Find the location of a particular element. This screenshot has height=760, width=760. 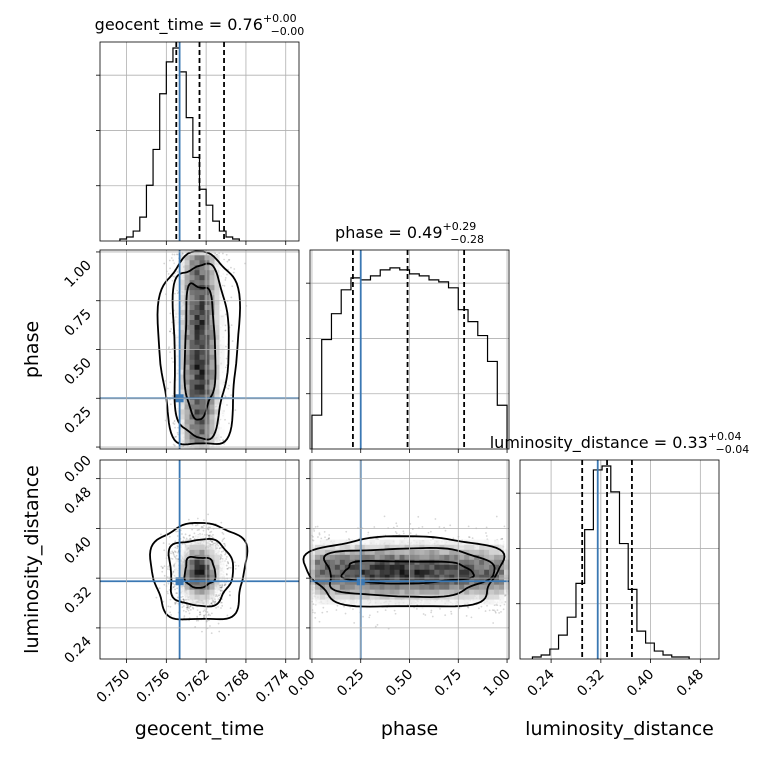

panel-hist-luminosity_distance: luminosity_distance = 0.33+0.04 −0.04 is located at coordinates (620, 545).